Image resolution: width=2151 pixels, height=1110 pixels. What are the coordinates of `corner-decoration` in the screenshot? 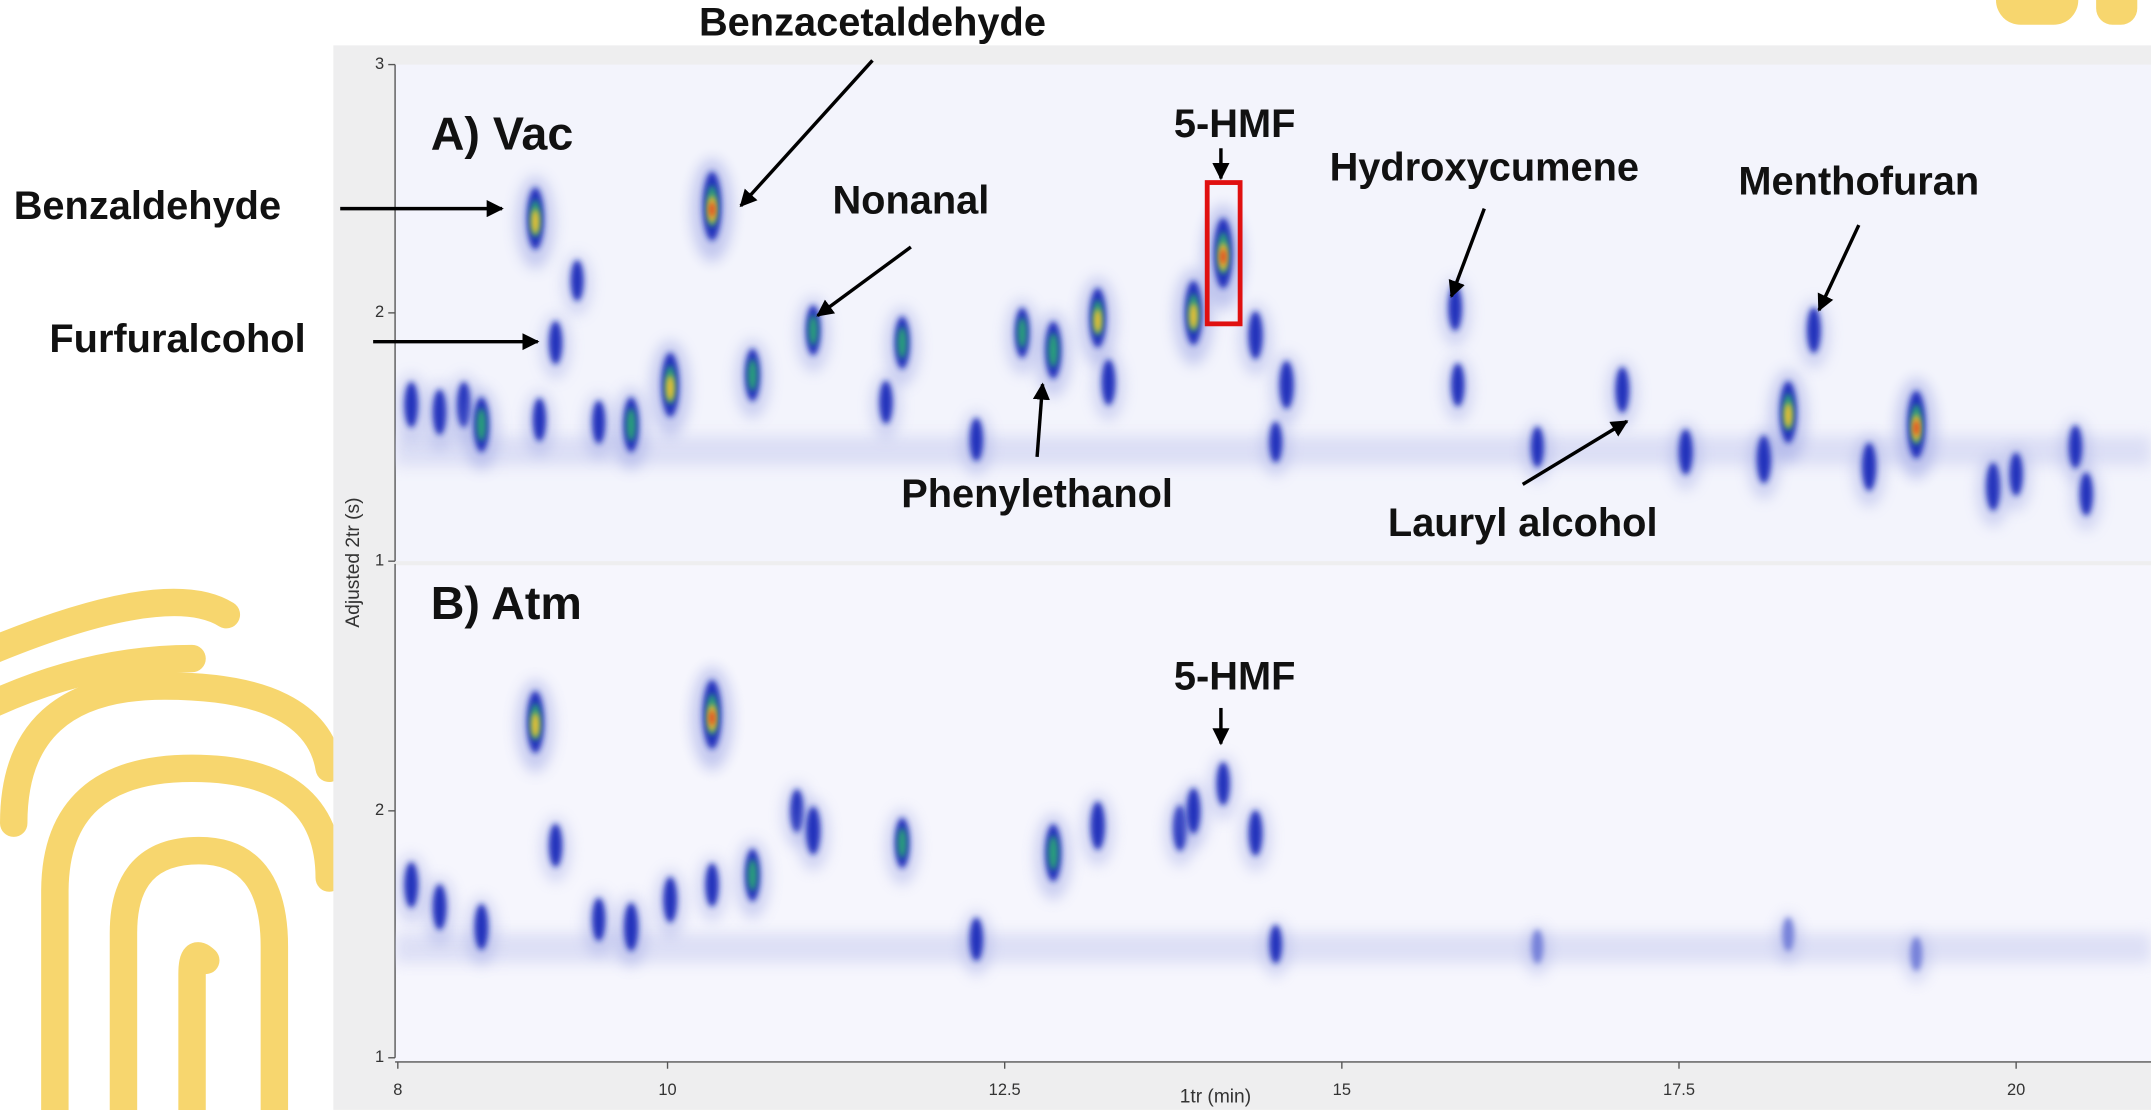 It's located at (2066, 12).